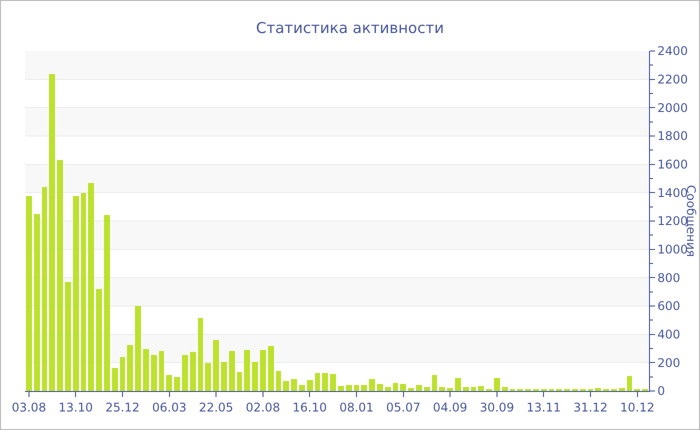  What do you see at coordinates (672, 79) in the screenshot?
I see `y-tick-label: 2200` at bounding box center [672, 79].